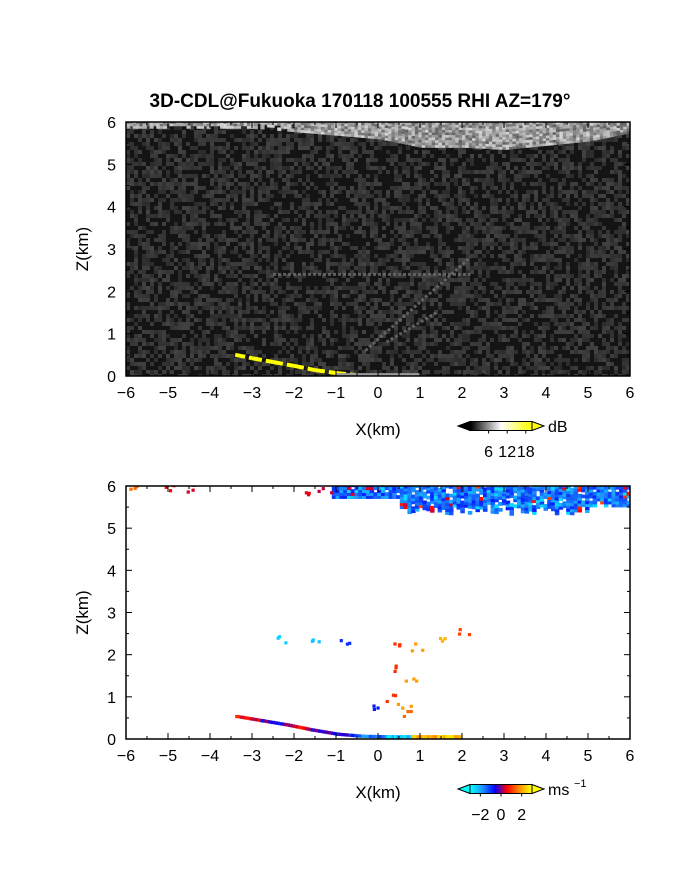 The image size is (680, 880). I want to click on y-tick-label: 3, so click(111, 250).